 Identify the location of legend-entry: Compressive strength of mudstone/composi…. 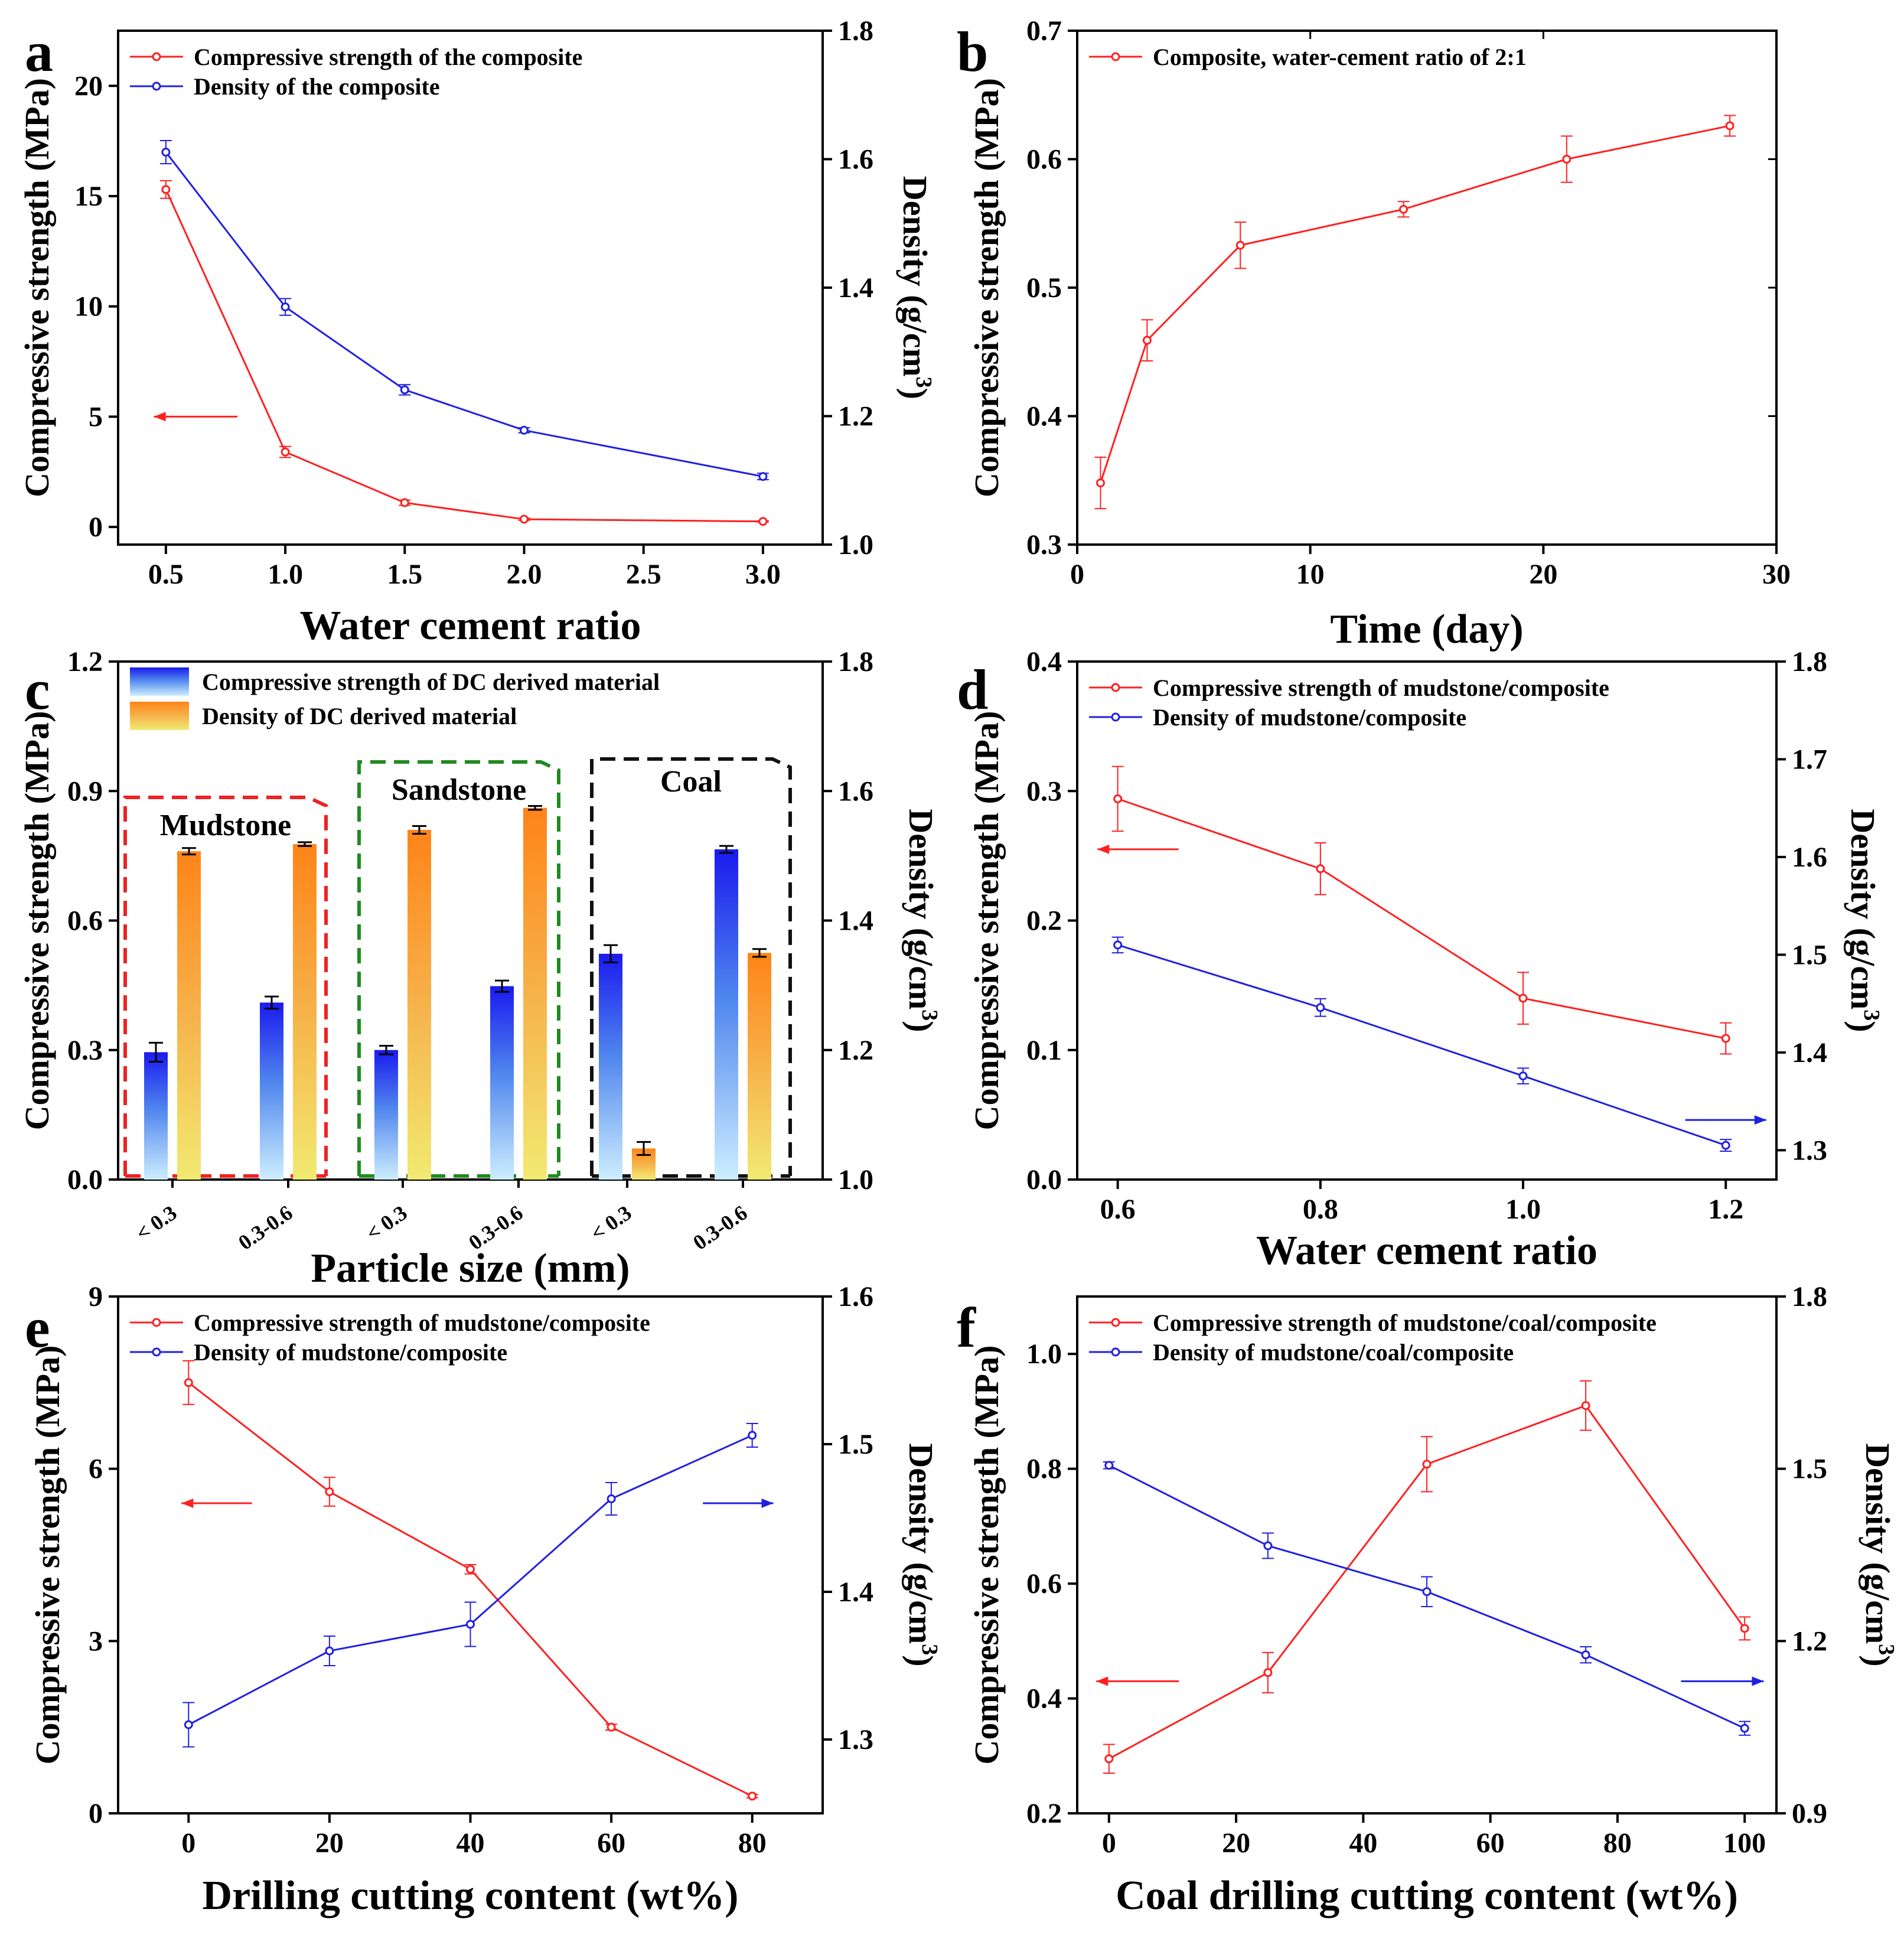
(1349, 688).